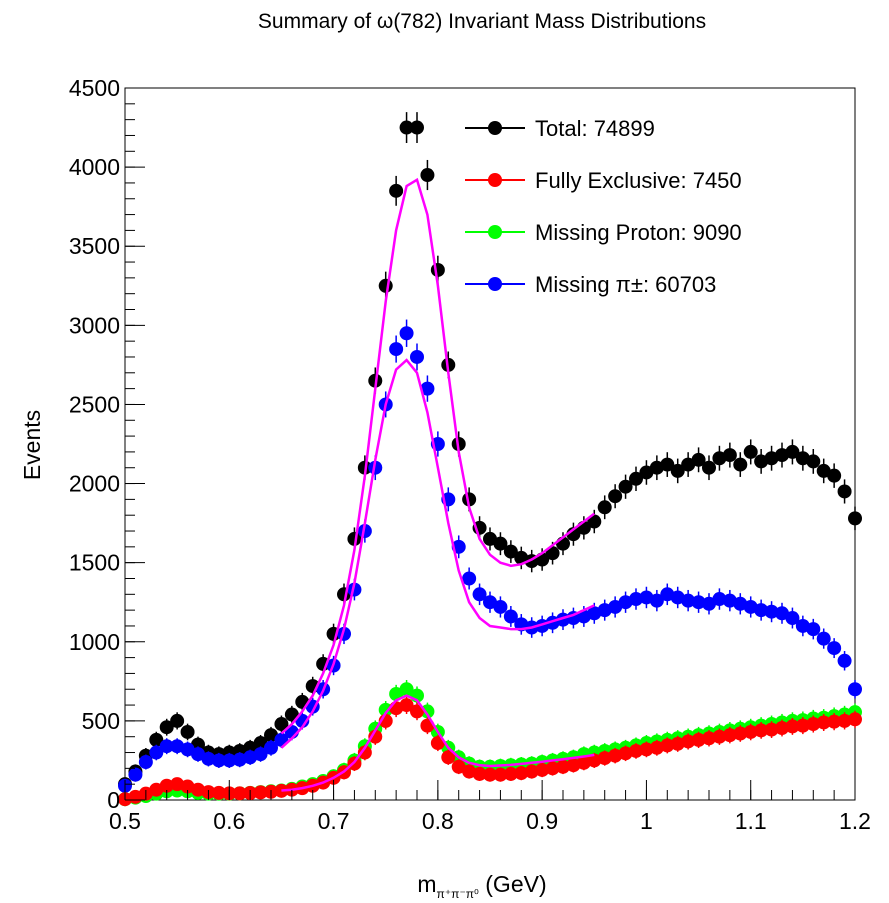 This screenshot has height=903, width=889. Describe the element at coordinates (94, 404) in the screenshot. I see `y-tick-label: 2500` at that location.